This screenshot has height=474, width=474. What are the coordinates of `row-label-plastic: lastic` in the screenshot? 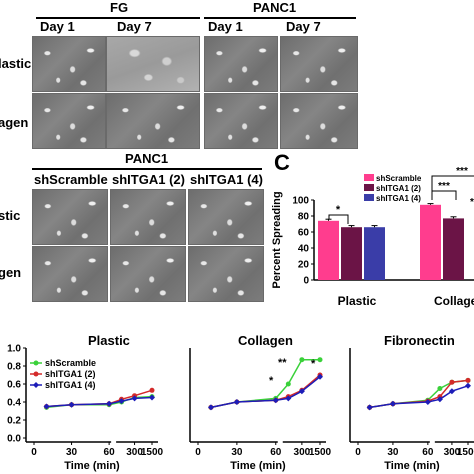 It's located at (16, 63).